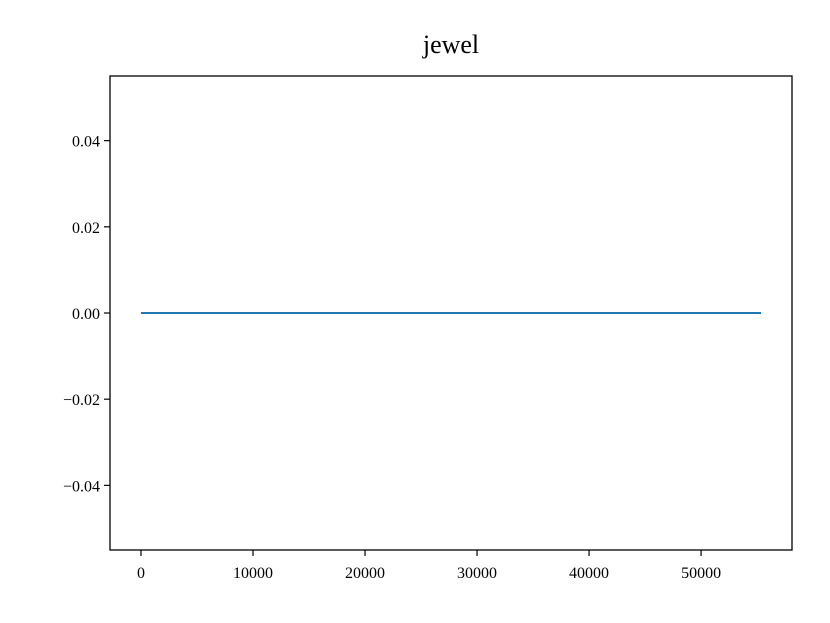  I want to click on y-tick-label: 0.04, so click(86, 142).